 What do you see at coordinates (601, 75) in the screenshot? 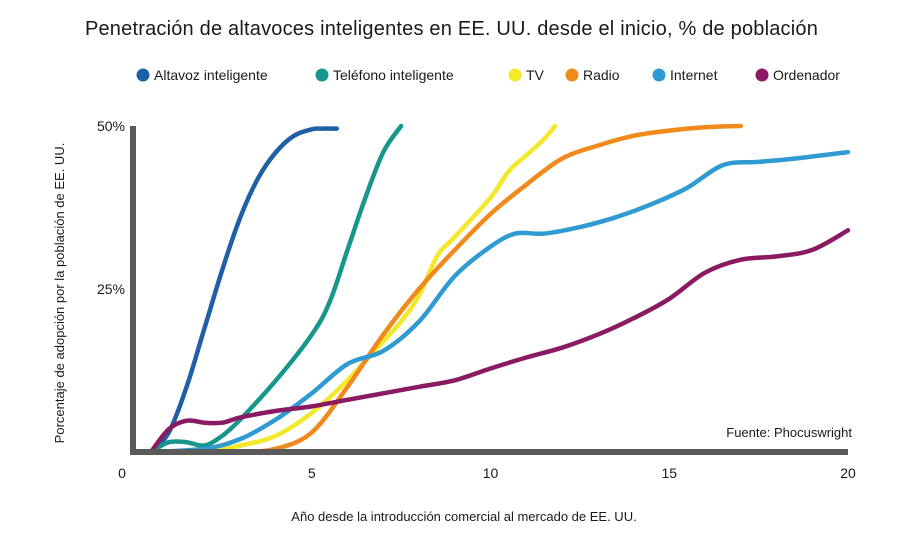
I see `legend-label-radio: Radio` at bounding box center [601, 75].